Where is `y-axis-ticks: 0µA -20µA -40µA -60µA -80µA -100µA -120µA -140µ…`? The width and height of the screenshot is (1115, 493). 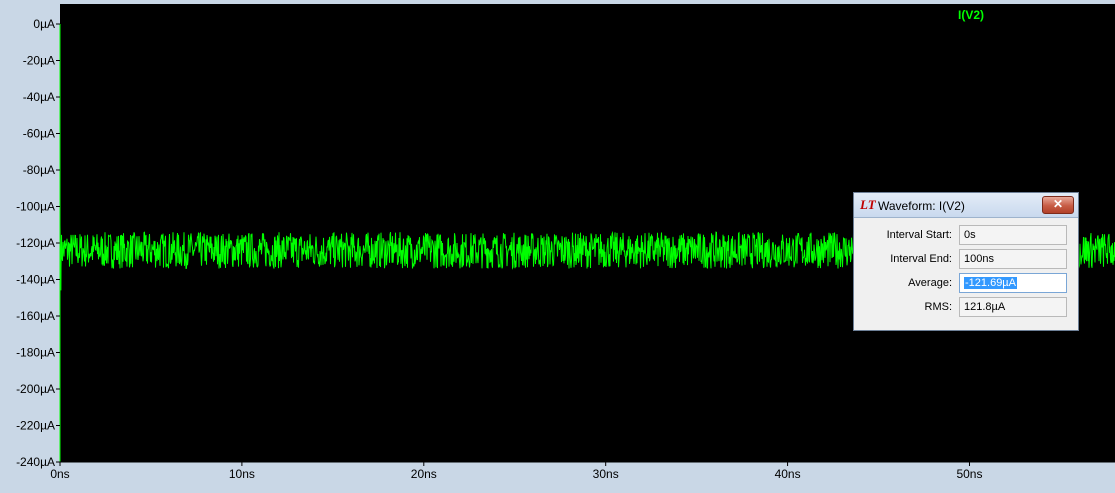 y-axis-ticks: 0µA -20µA -40µA -60µA -80µA -100µA -120µA -140µ… is located at coordinates (38, 243).